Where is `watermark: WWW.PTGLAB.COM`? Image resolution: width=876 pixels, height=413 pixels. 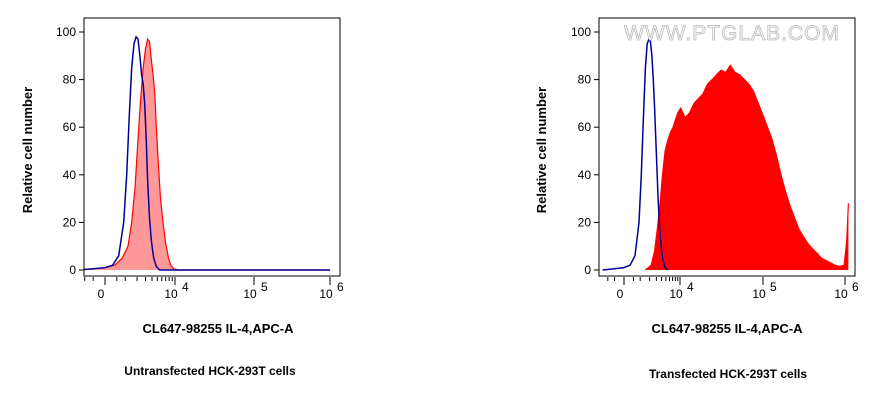 watermark: WWW.PTGLAB.COM is located at coordinates (732, 33).